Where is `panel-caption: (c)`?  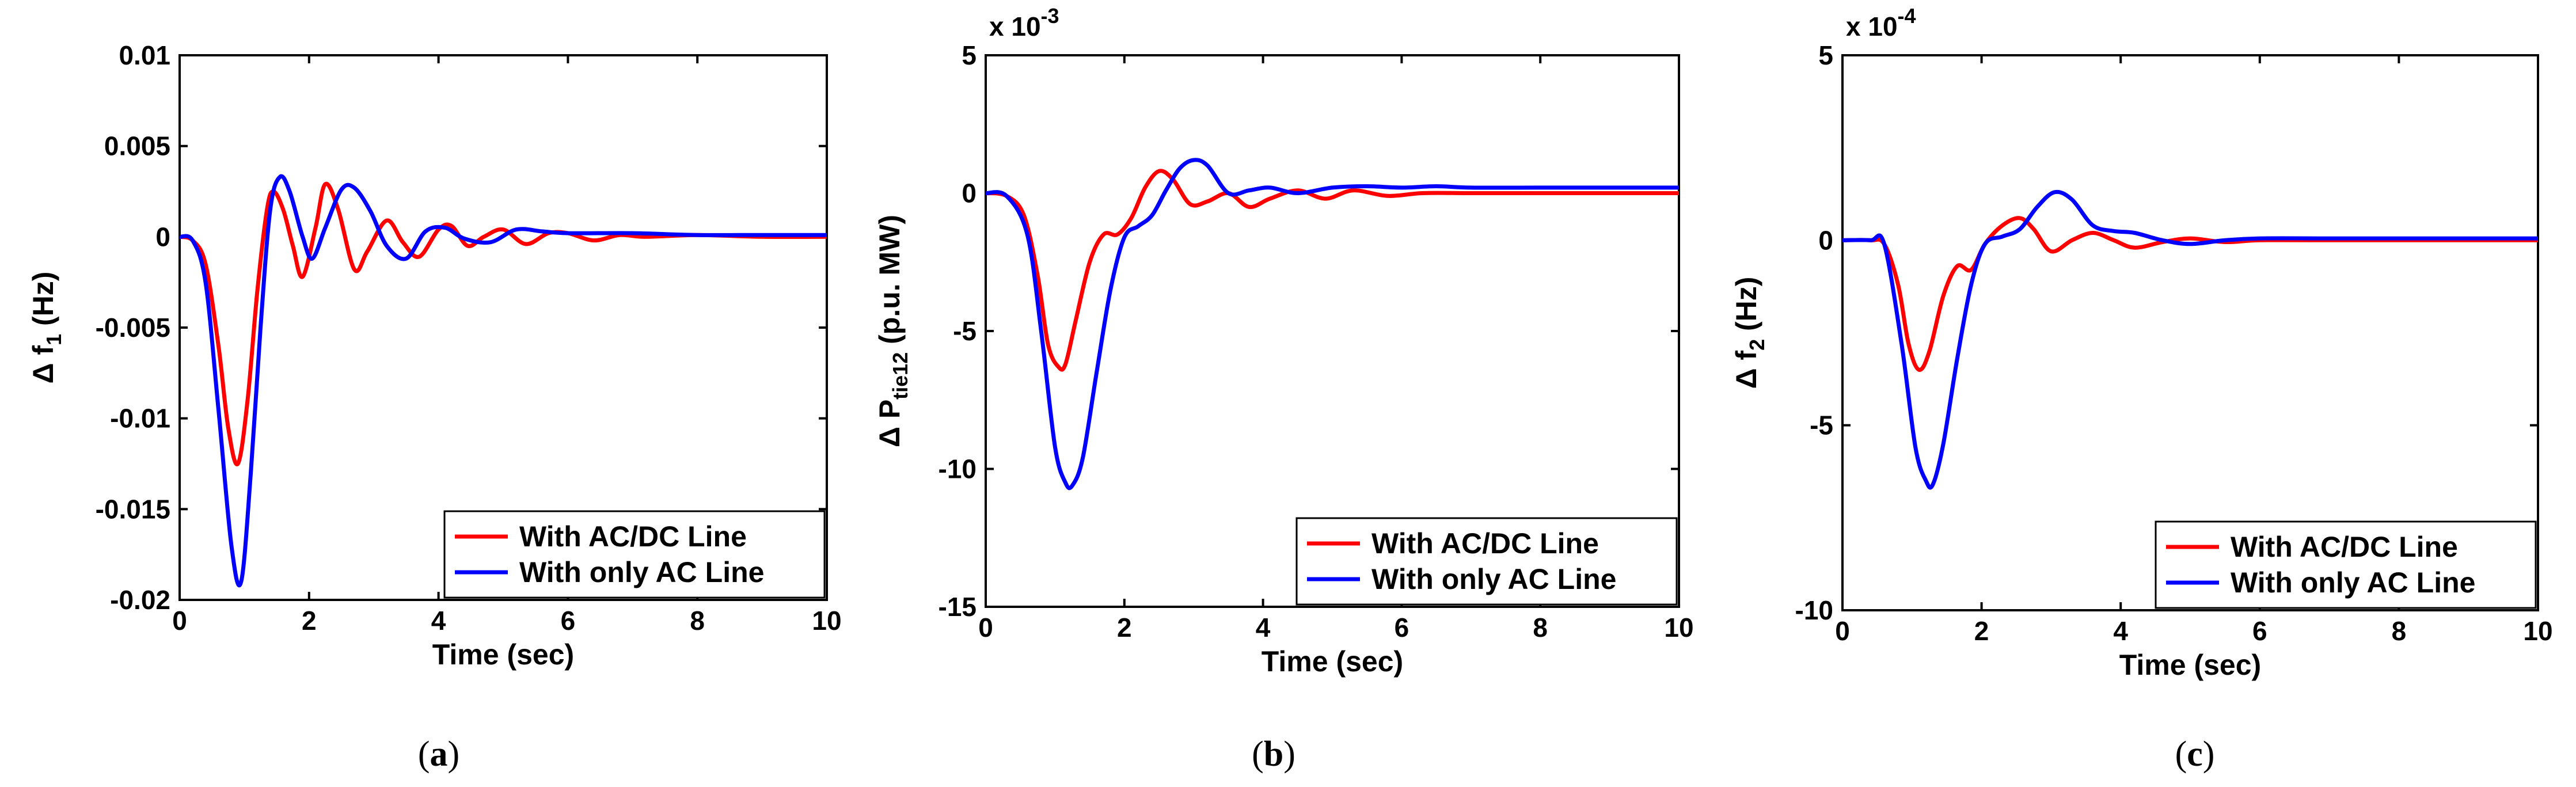 panel-caption: (c) is located at coordinates (2195, 754).